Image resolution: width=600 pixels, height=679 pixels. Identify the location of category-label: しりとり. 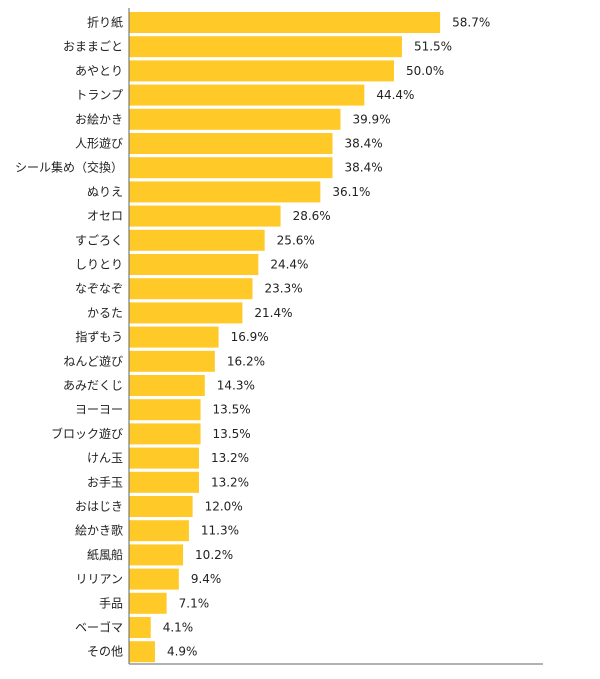
(99, 265).